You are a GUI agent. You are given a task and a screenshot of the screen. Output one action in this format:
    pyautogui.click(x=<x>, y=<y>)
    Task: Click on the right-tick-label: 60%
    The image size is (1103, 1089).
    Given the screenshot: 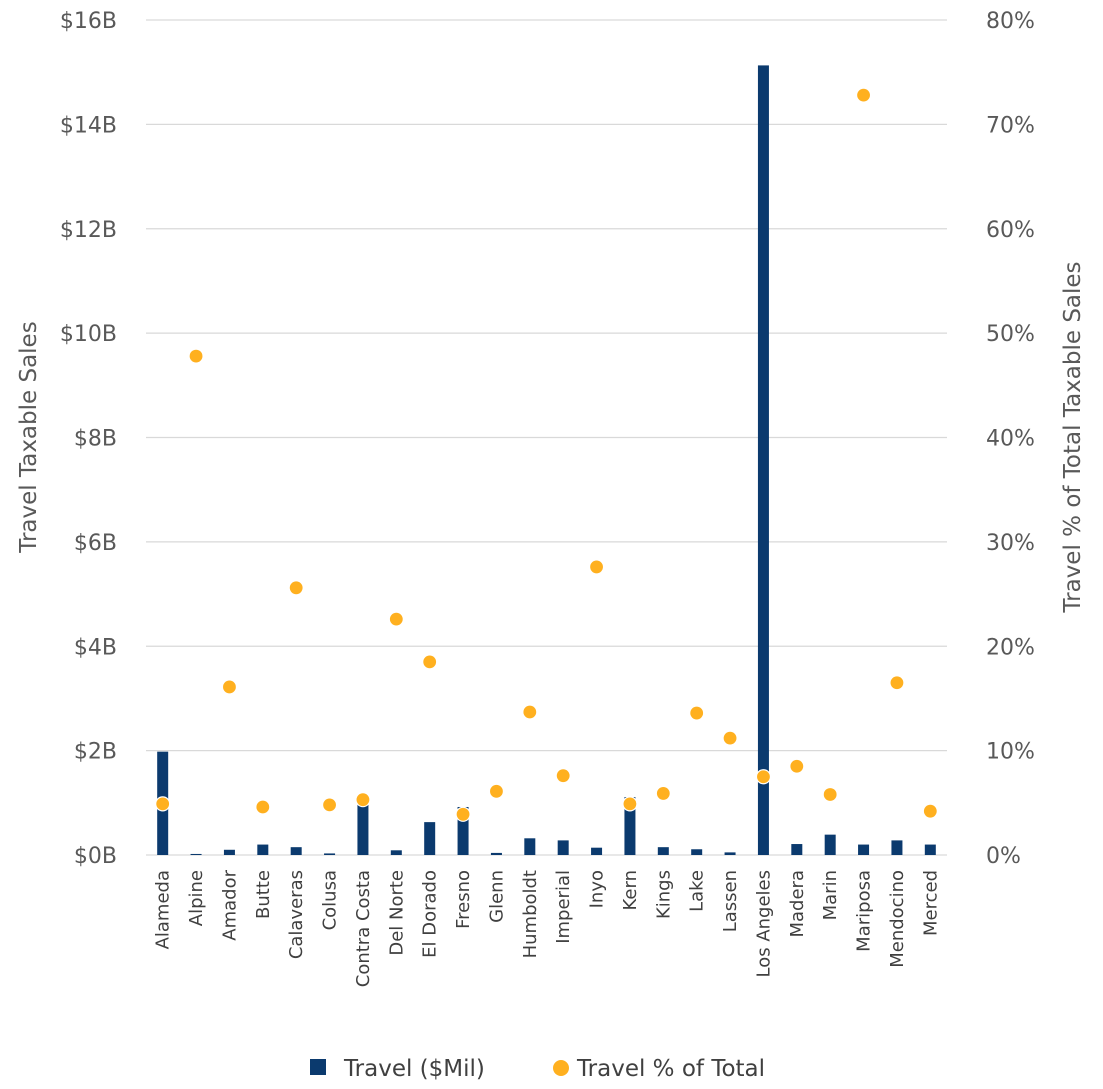 What is the action you would take?
    pyautogui.click(x=1010, y=230)
    